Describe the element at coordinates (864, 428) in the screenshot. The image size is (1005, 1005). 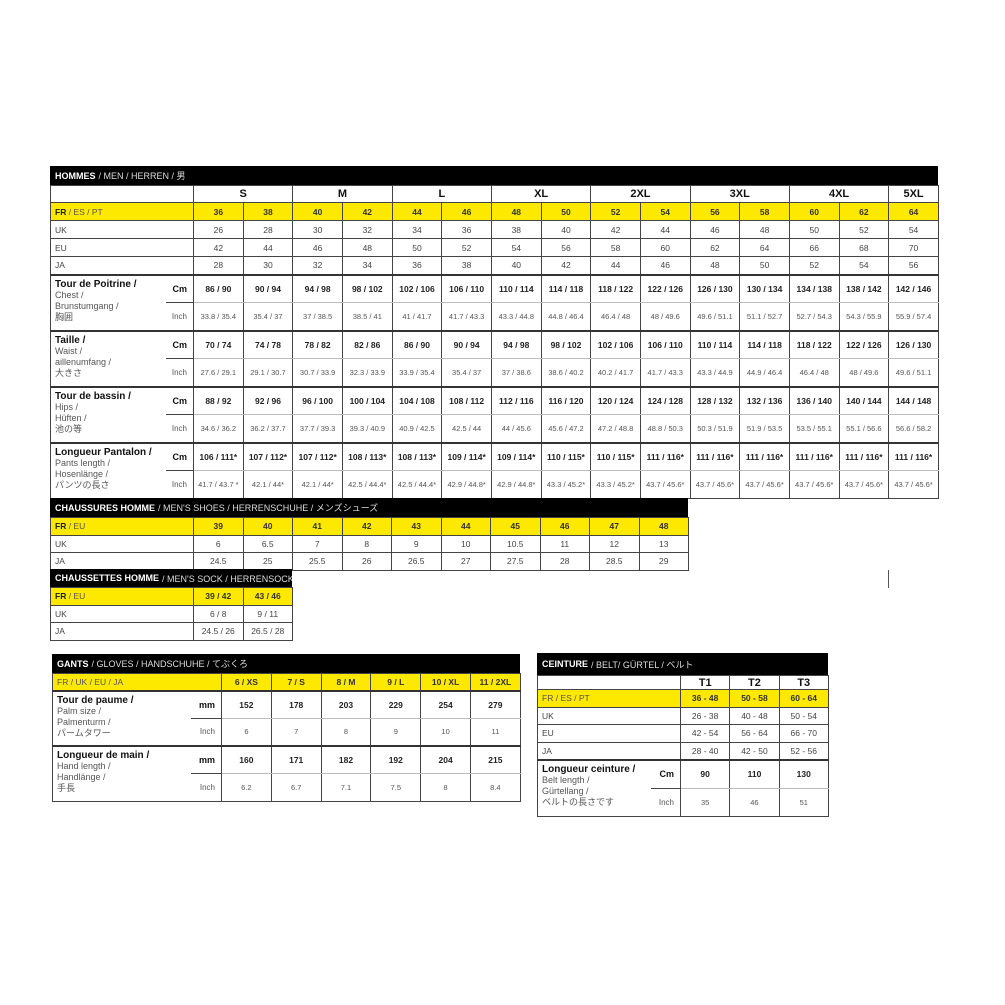
I see `measure-cell-inch: 55.1 / 56.6` at that location.